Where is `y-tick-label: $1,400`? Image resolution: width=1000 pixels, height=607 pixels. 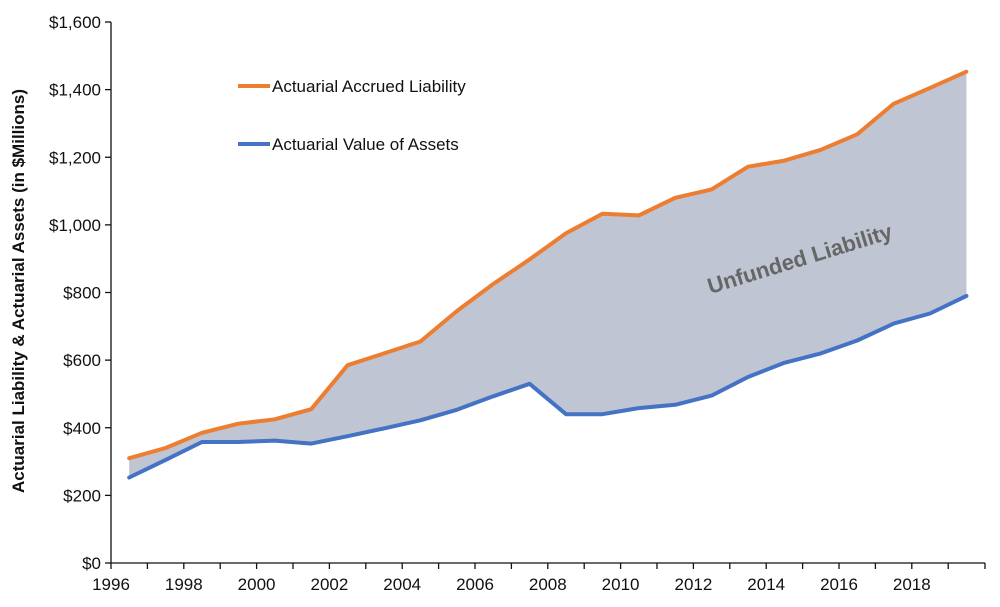
y-tick-label: $1,400 is located at coordinates (75, 90).